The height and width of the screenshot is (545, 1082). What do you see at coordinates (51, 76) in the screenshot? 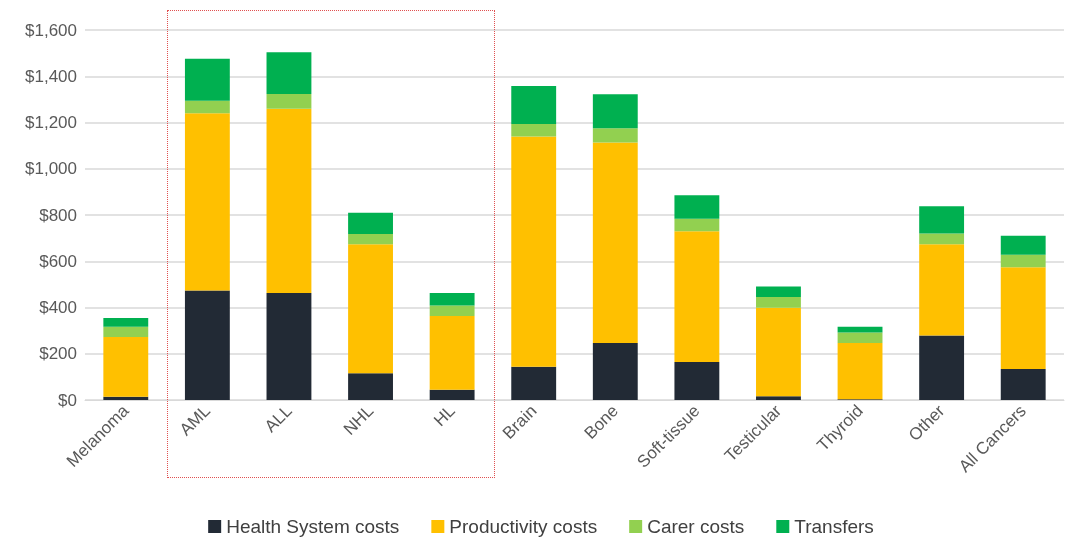
I see `y-tick-label: $1,400` at bounding box center [51, 76].